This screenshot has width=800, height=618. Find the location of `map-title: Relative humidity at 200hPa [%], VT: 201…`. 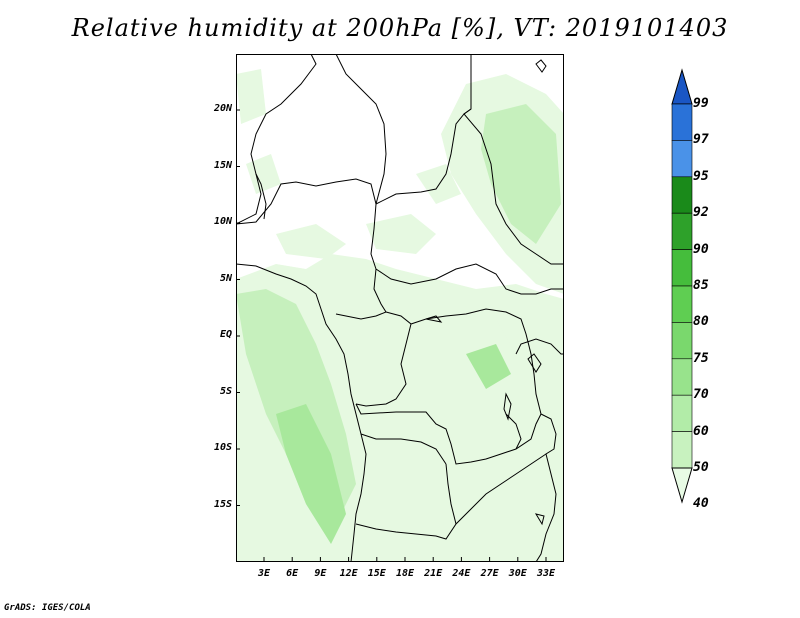

map-title: Relative humidity at 200hPa [%], VT: 201… is located at coordinates (400, 28).